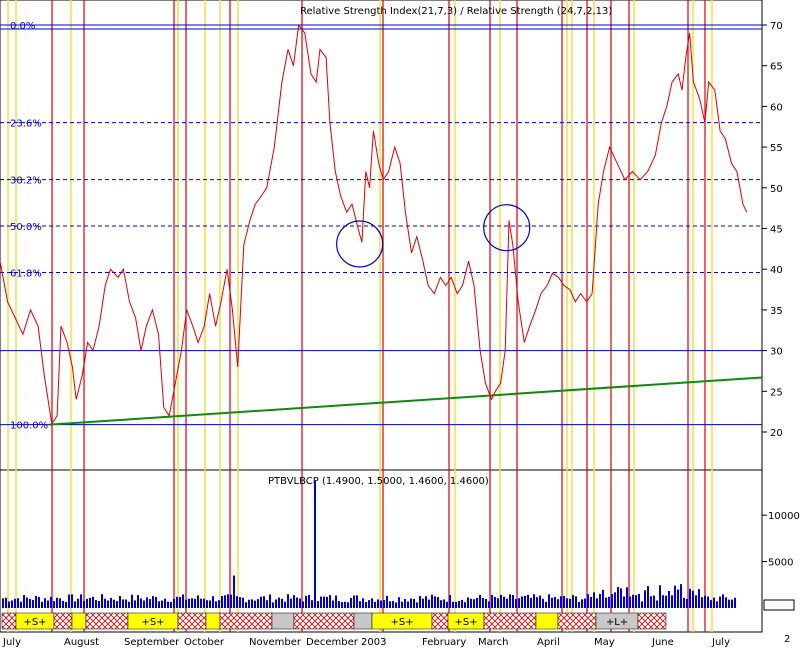  Describe the element at coordinates (26, 227) in the screenshot. I see `fib-label: 50.0%` at that location.